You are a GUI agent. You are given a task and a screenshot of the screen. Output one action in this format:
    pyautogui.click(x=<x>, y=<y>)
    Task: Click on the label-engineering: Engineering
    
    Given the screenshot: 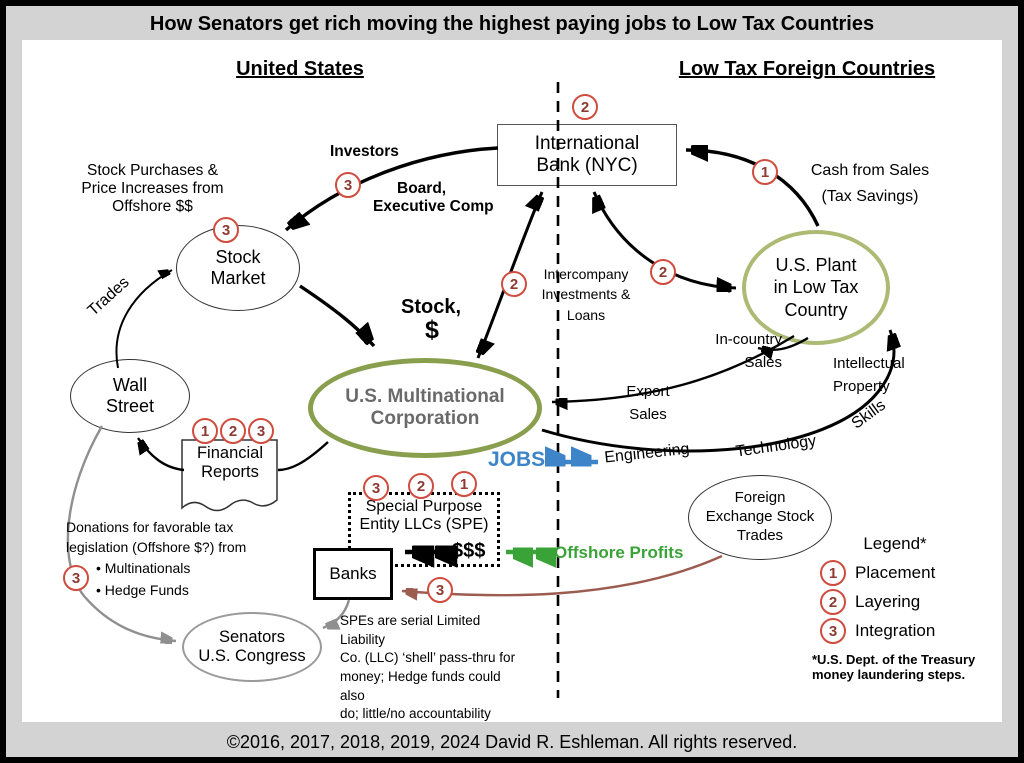 What is the action you would take?
    pyautogui.click(x=647, y=453)
    